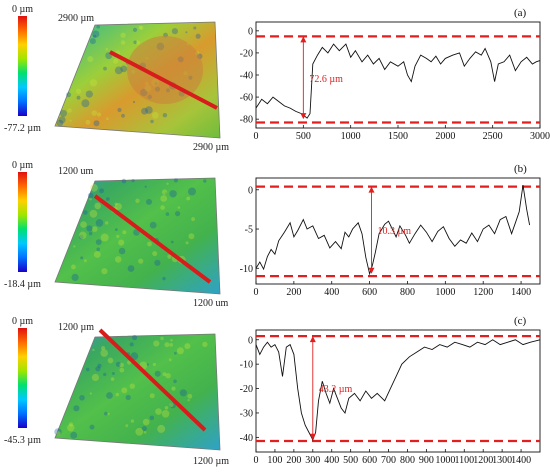  What do you see at coordinates (246, 413) in the screenshot?
I see `y-tick-label: -30` at bounding box center [246, 413].